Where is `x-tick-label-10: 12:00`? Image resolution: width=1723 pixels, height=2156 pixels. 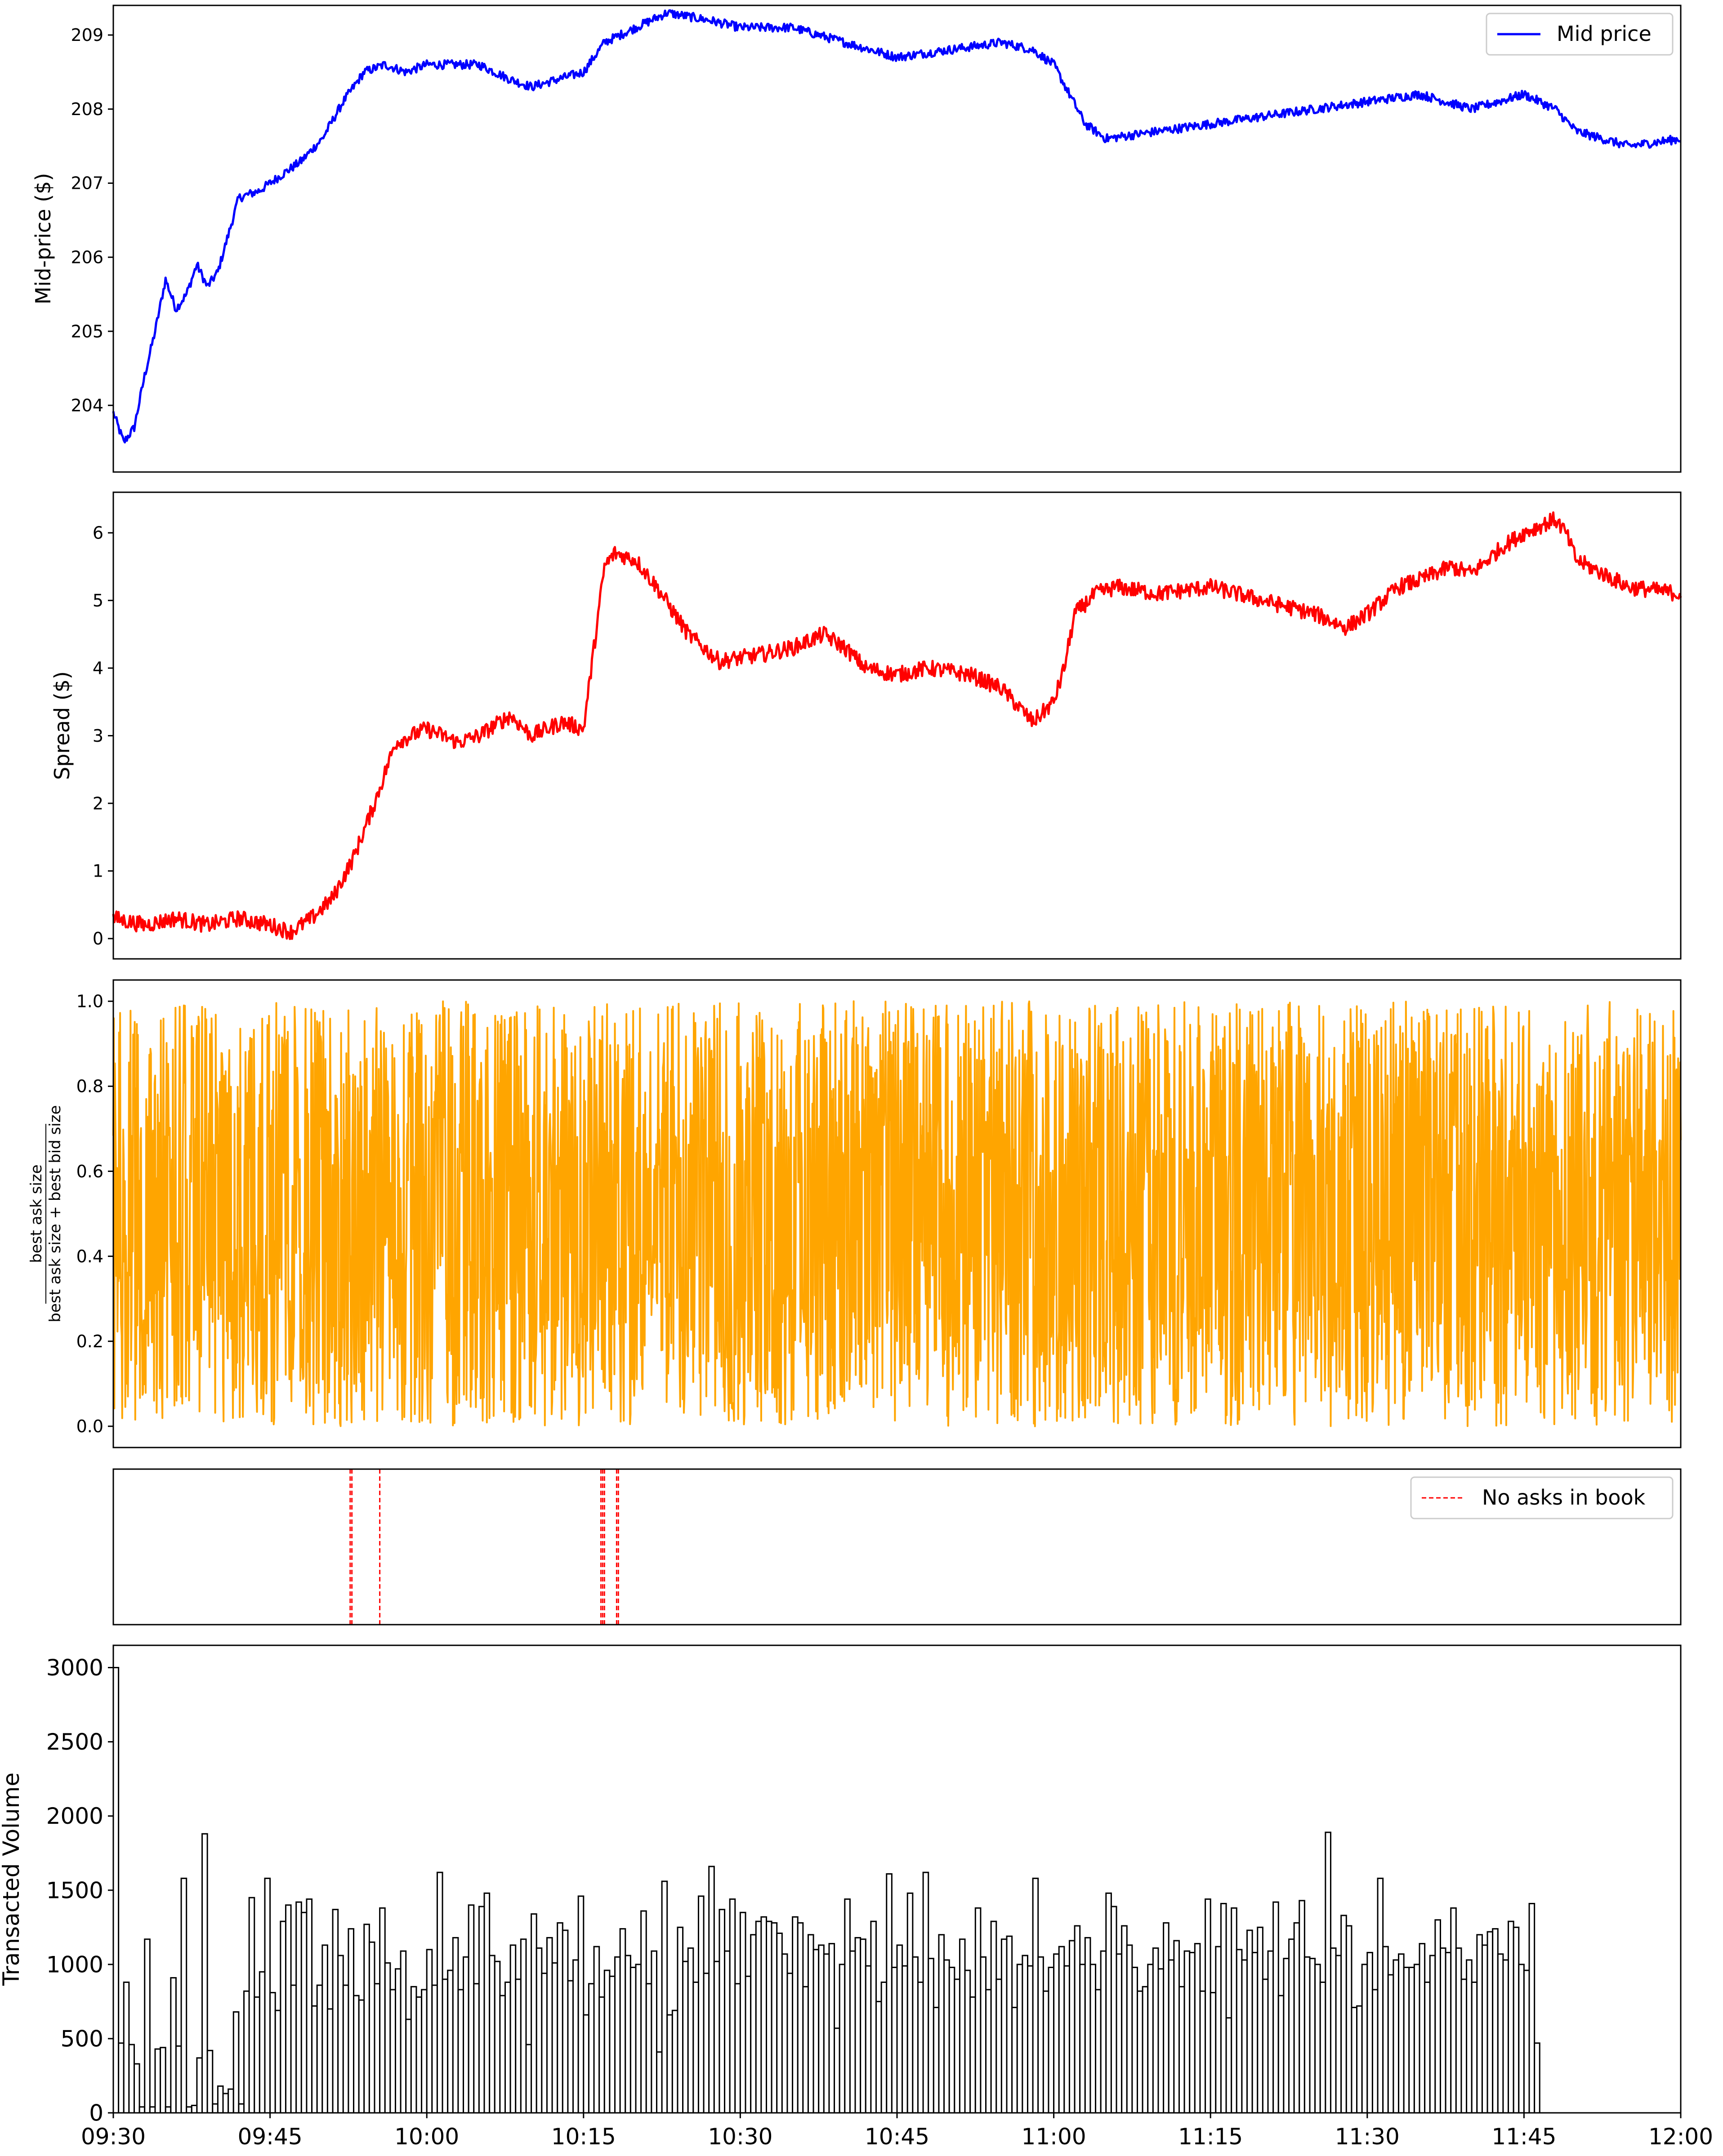
x-tick-label-10: 12:00 is located at coordinates (1680, 2137).